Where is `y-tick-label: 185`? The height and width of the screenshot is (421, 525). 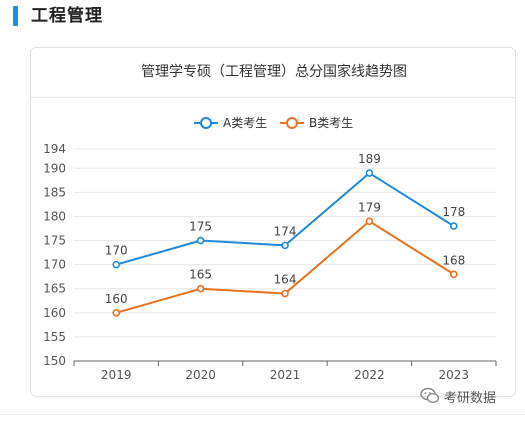 y-tick-label: 185 is located at coordinates (54, 192).